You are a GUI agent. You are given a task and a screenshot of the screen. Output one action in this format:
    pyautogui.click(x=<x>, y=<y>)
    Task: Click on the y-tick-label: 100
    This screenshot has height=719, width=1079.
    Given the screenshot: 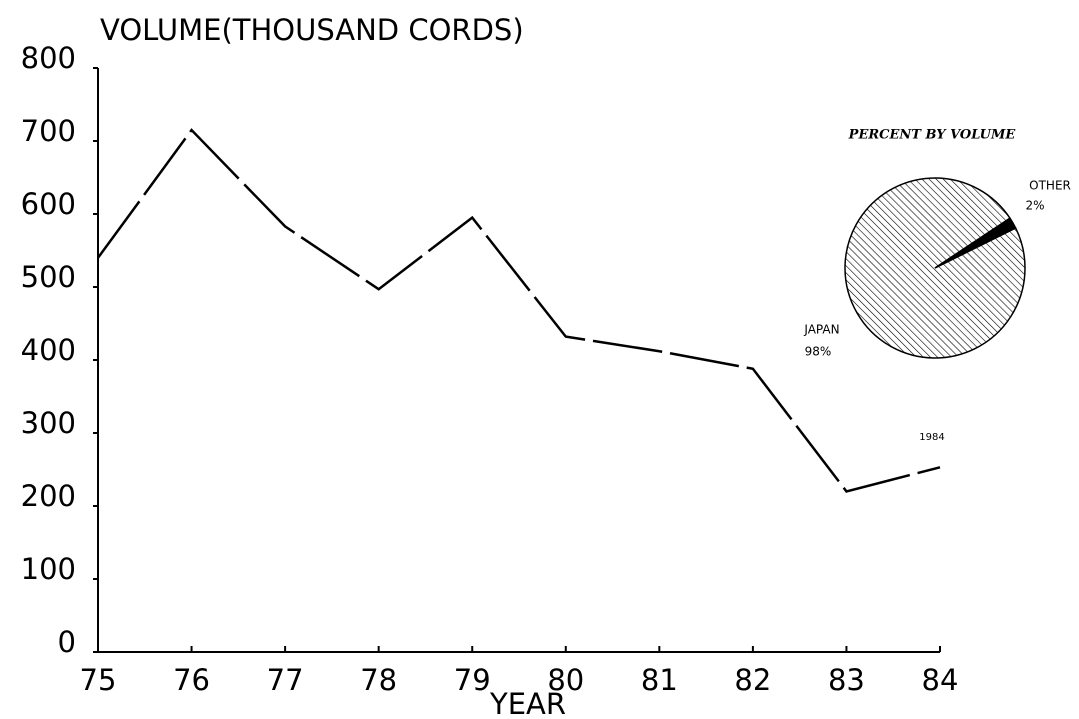 What is the action you would take?
    pyautogui.click(x=48, y=569)
    